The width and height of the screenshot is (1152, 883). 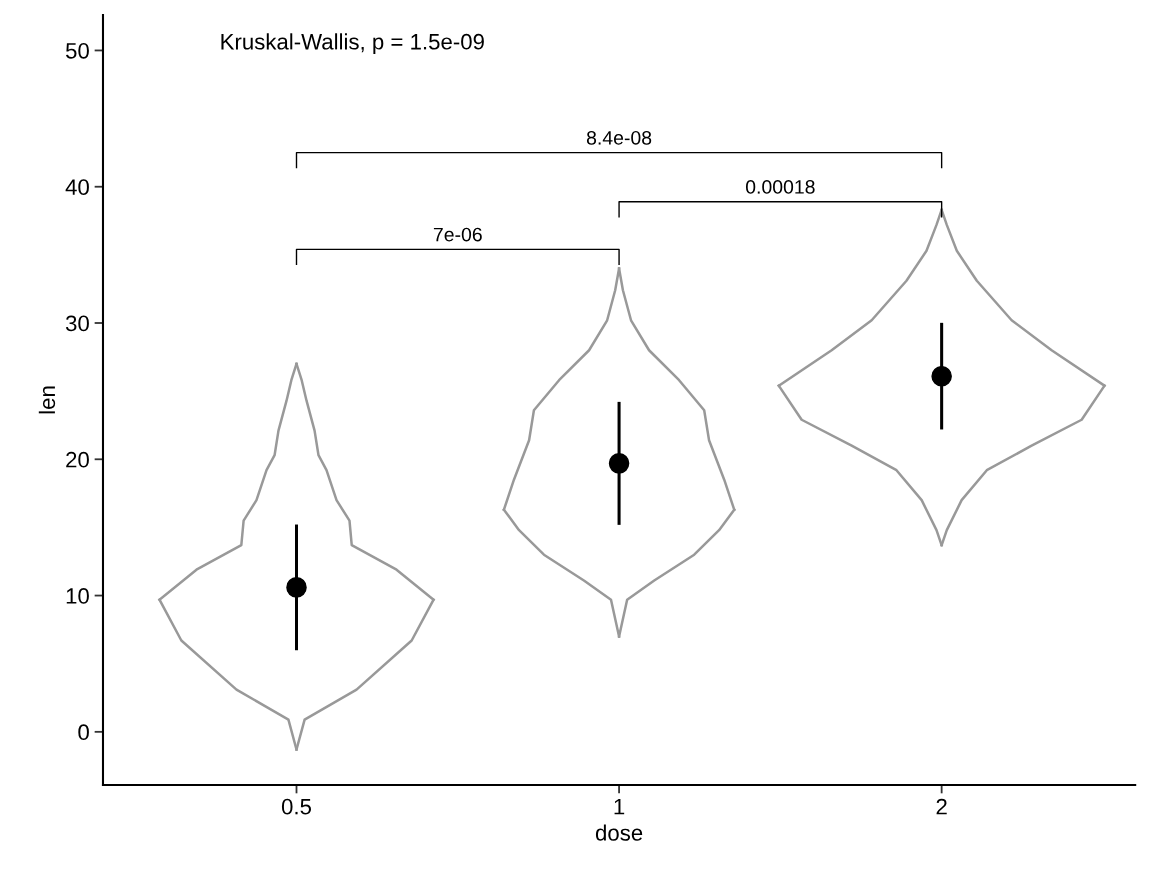 What do you see at coordinates (77, 596) in the screenshot?
I see `y-tick-label: 10` at bounding box center [77, 596].